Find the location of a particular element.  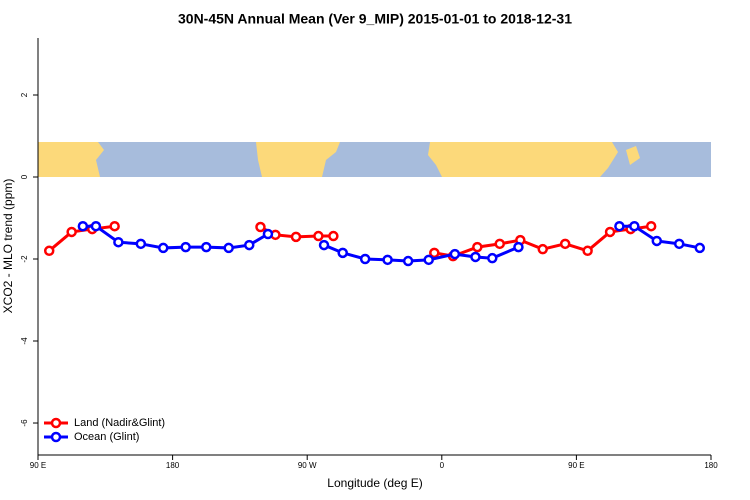

legend: Land (Nadir&Glint) Ocean (Glint) is located at coordinates (104, 430).